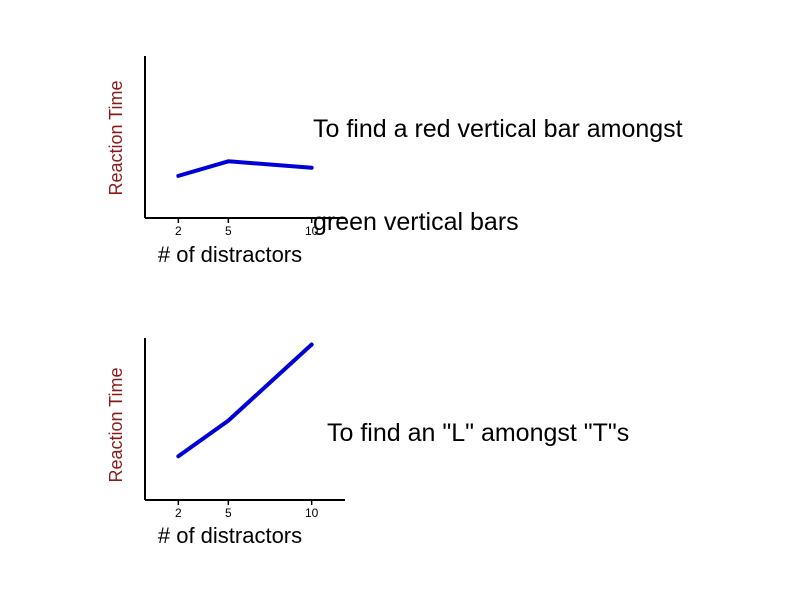  I want to click on chart2-x-tick-label: 10, so click(312, 513).